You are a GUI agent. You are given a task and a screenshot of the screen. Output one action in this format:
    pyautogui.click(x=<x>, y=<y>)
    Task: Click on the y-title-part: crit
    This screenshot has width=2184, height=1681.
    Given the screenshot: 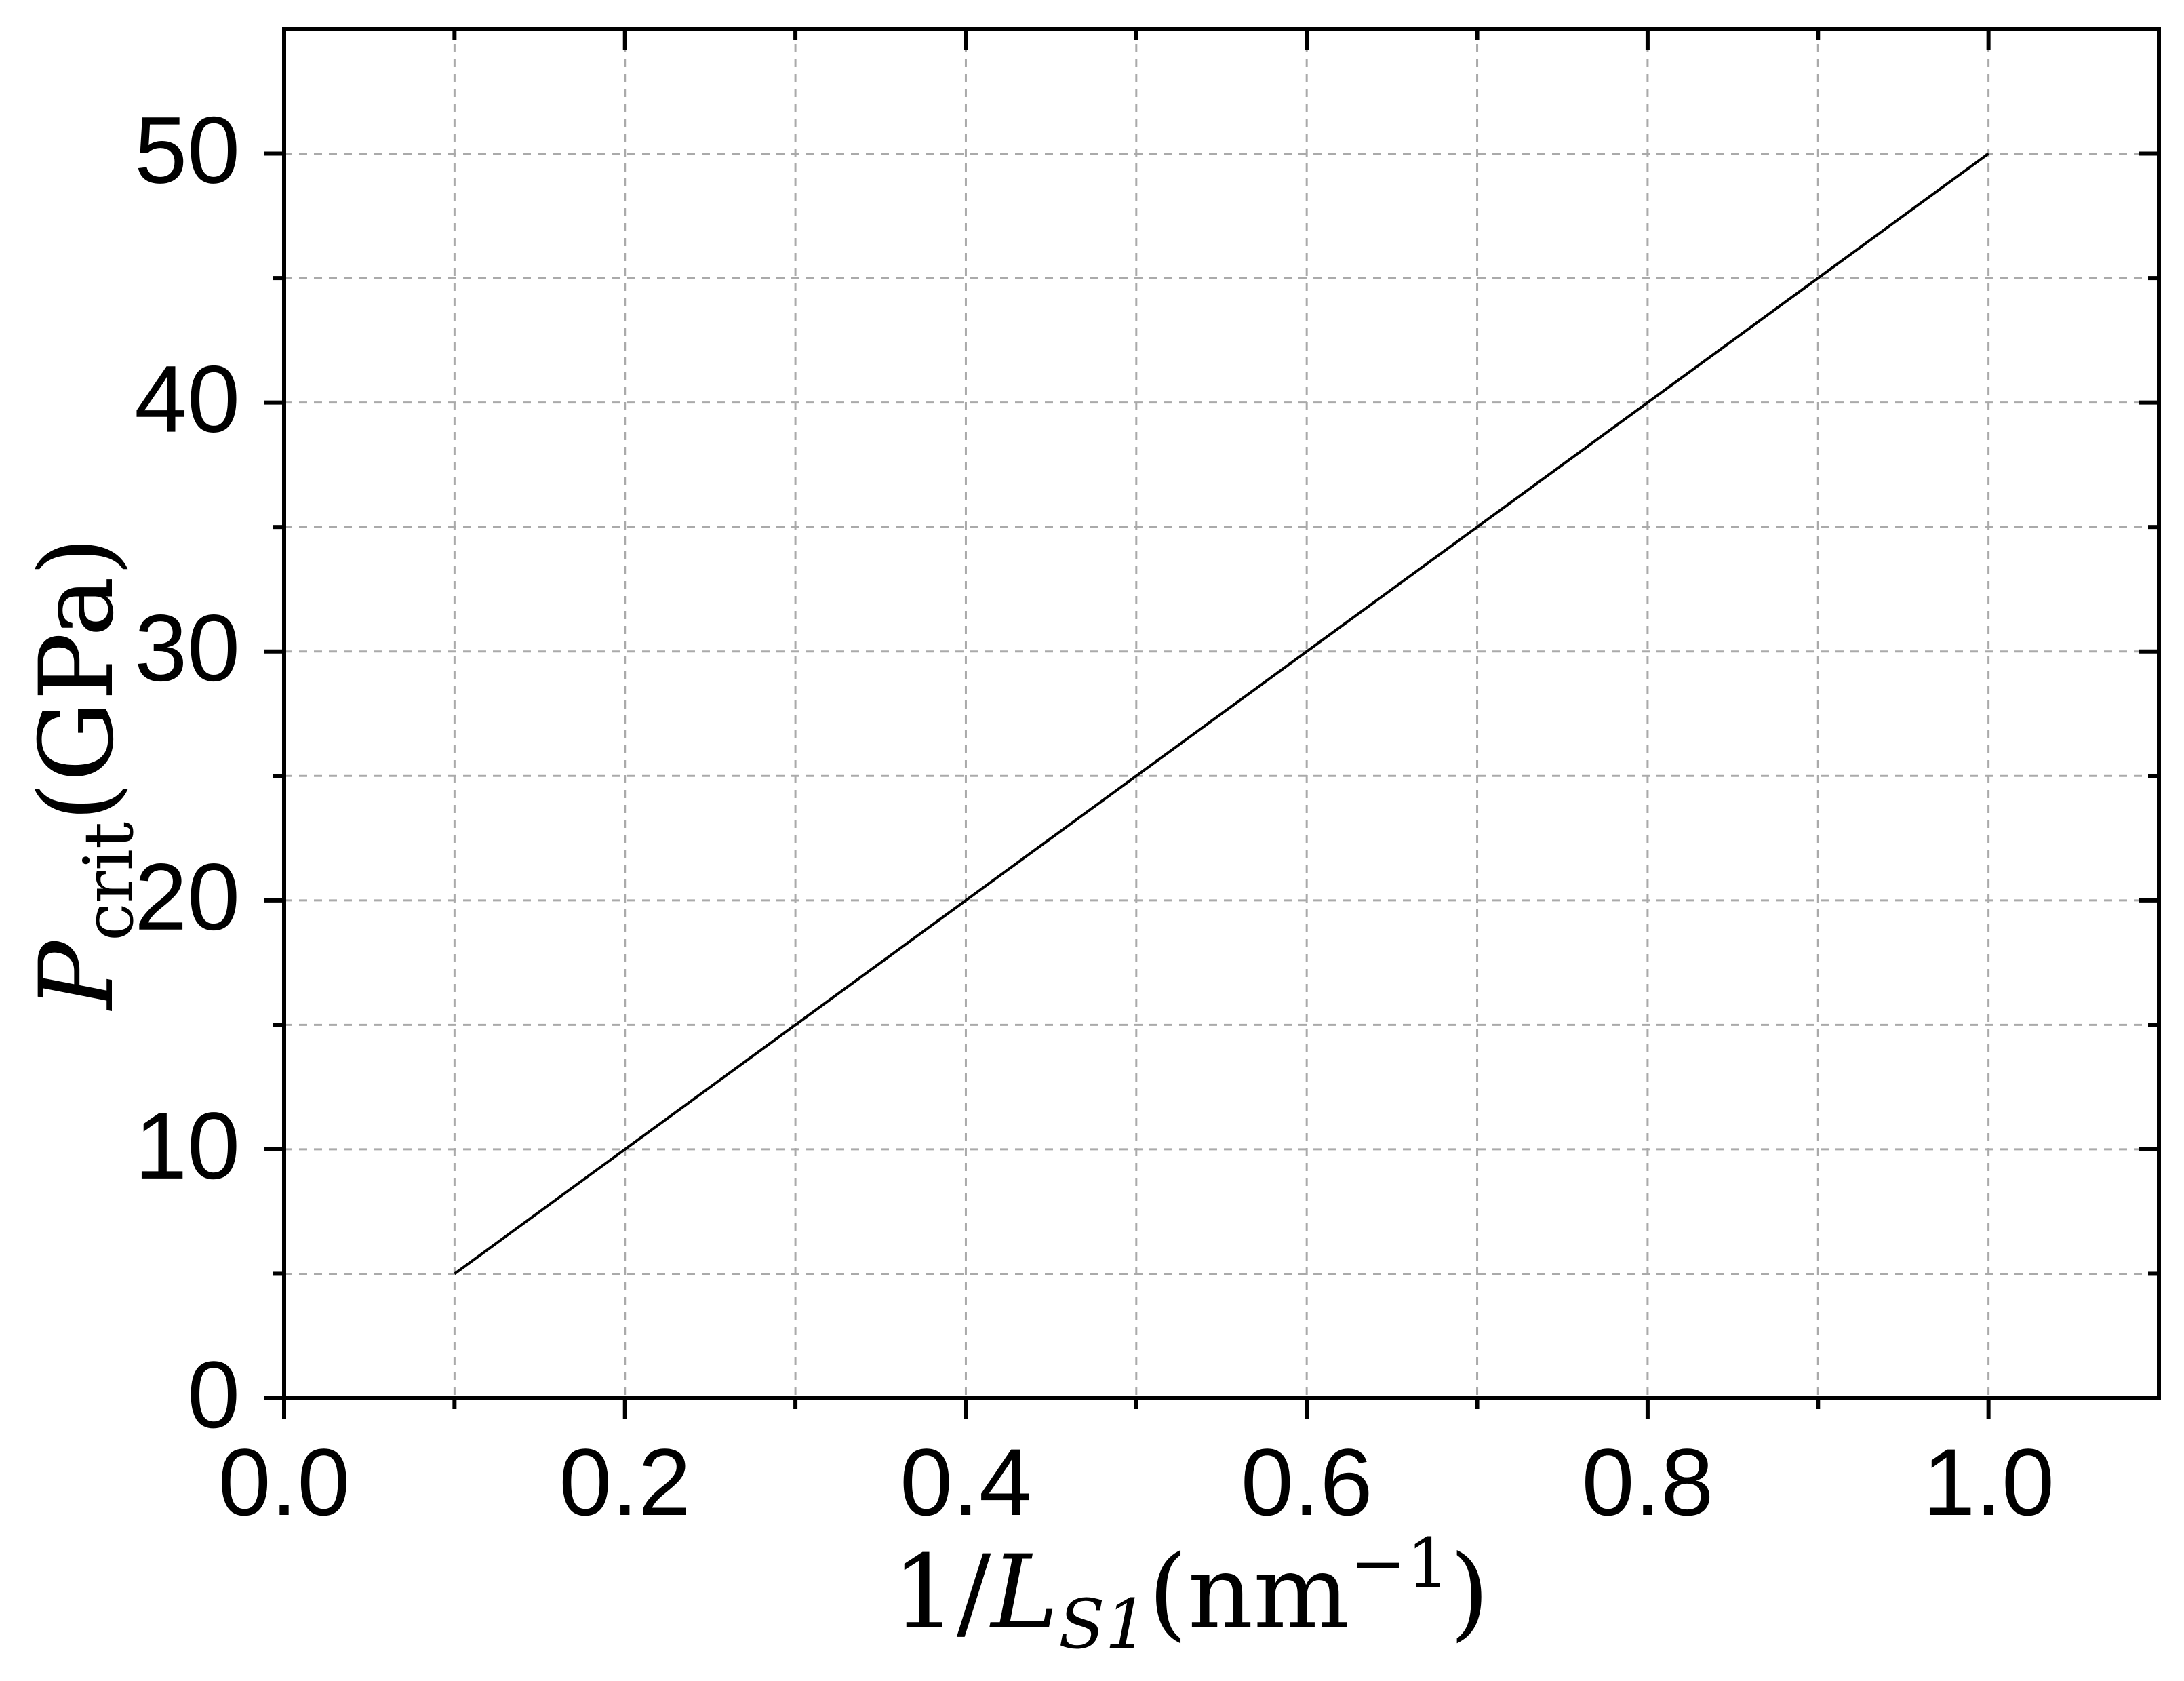 What is the action you would take?
    pyautogui.click(x=108, y=881)
    